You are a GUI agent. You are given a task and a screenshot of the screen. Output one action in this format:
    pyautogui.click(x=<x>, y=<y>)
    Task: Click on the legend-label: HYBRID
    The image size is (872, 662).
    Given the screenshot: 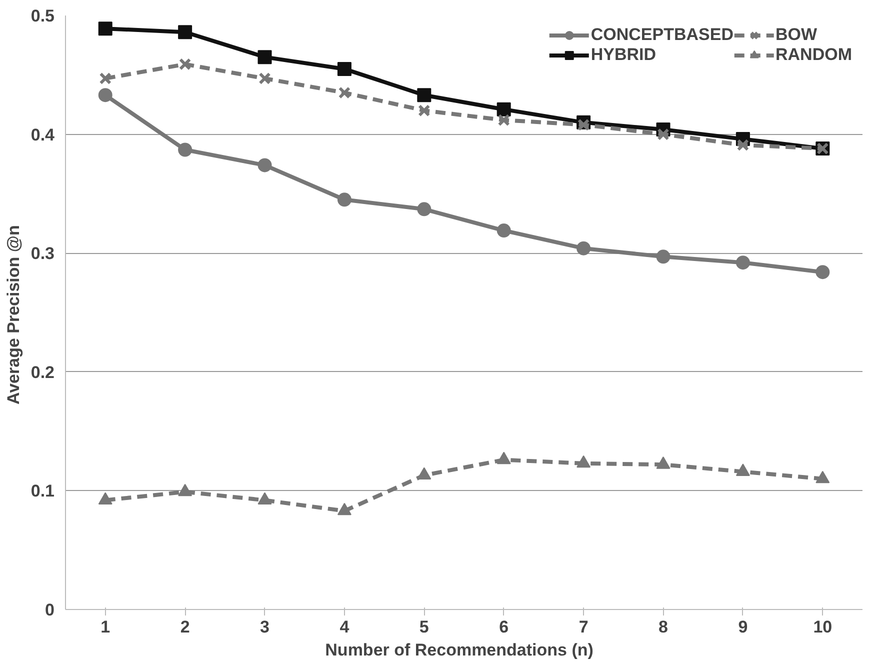 What is the action you would take?
    pyautogui.click(x=623, y=55)
    